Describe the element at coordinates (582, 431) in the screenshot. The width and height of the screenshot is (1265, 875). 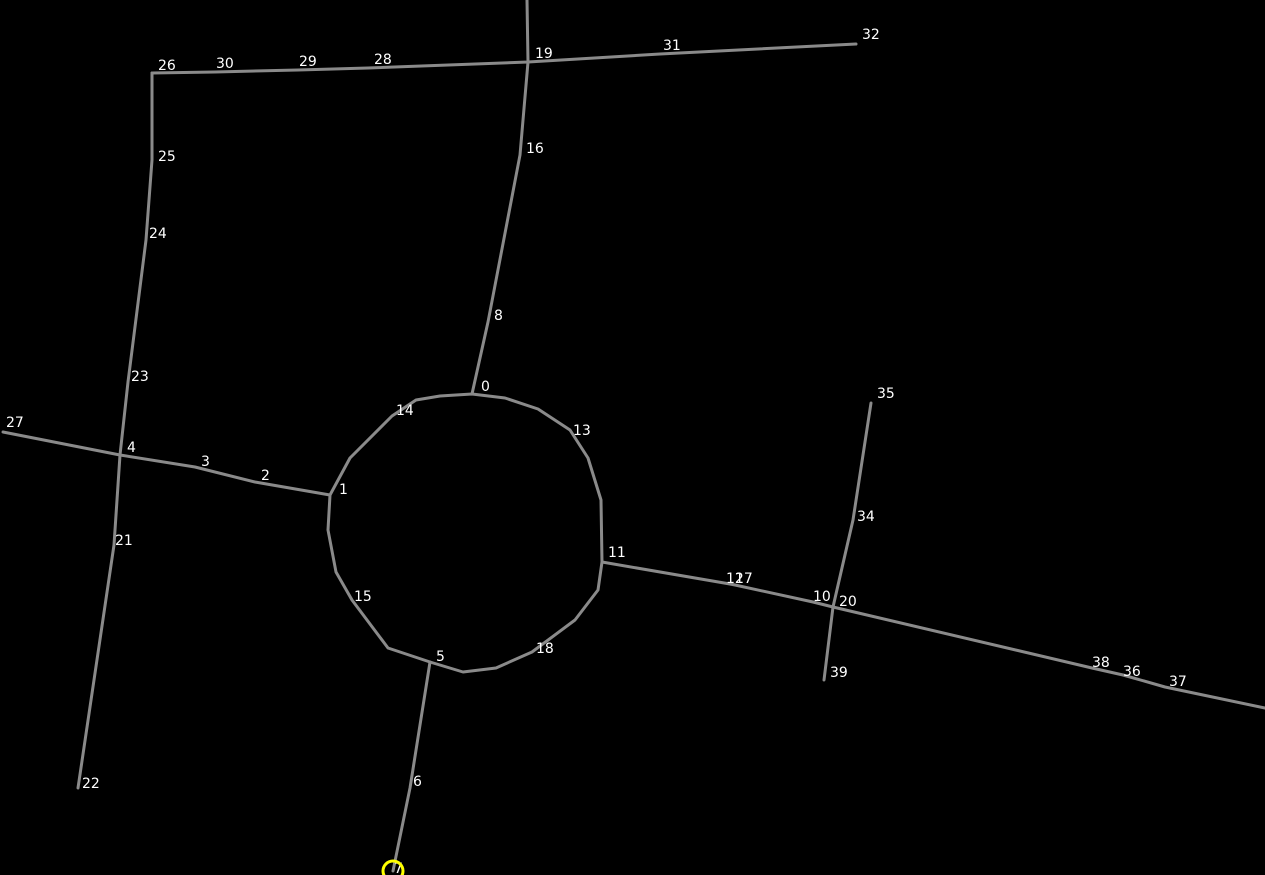
I see `node-label-13: 13` at that location.